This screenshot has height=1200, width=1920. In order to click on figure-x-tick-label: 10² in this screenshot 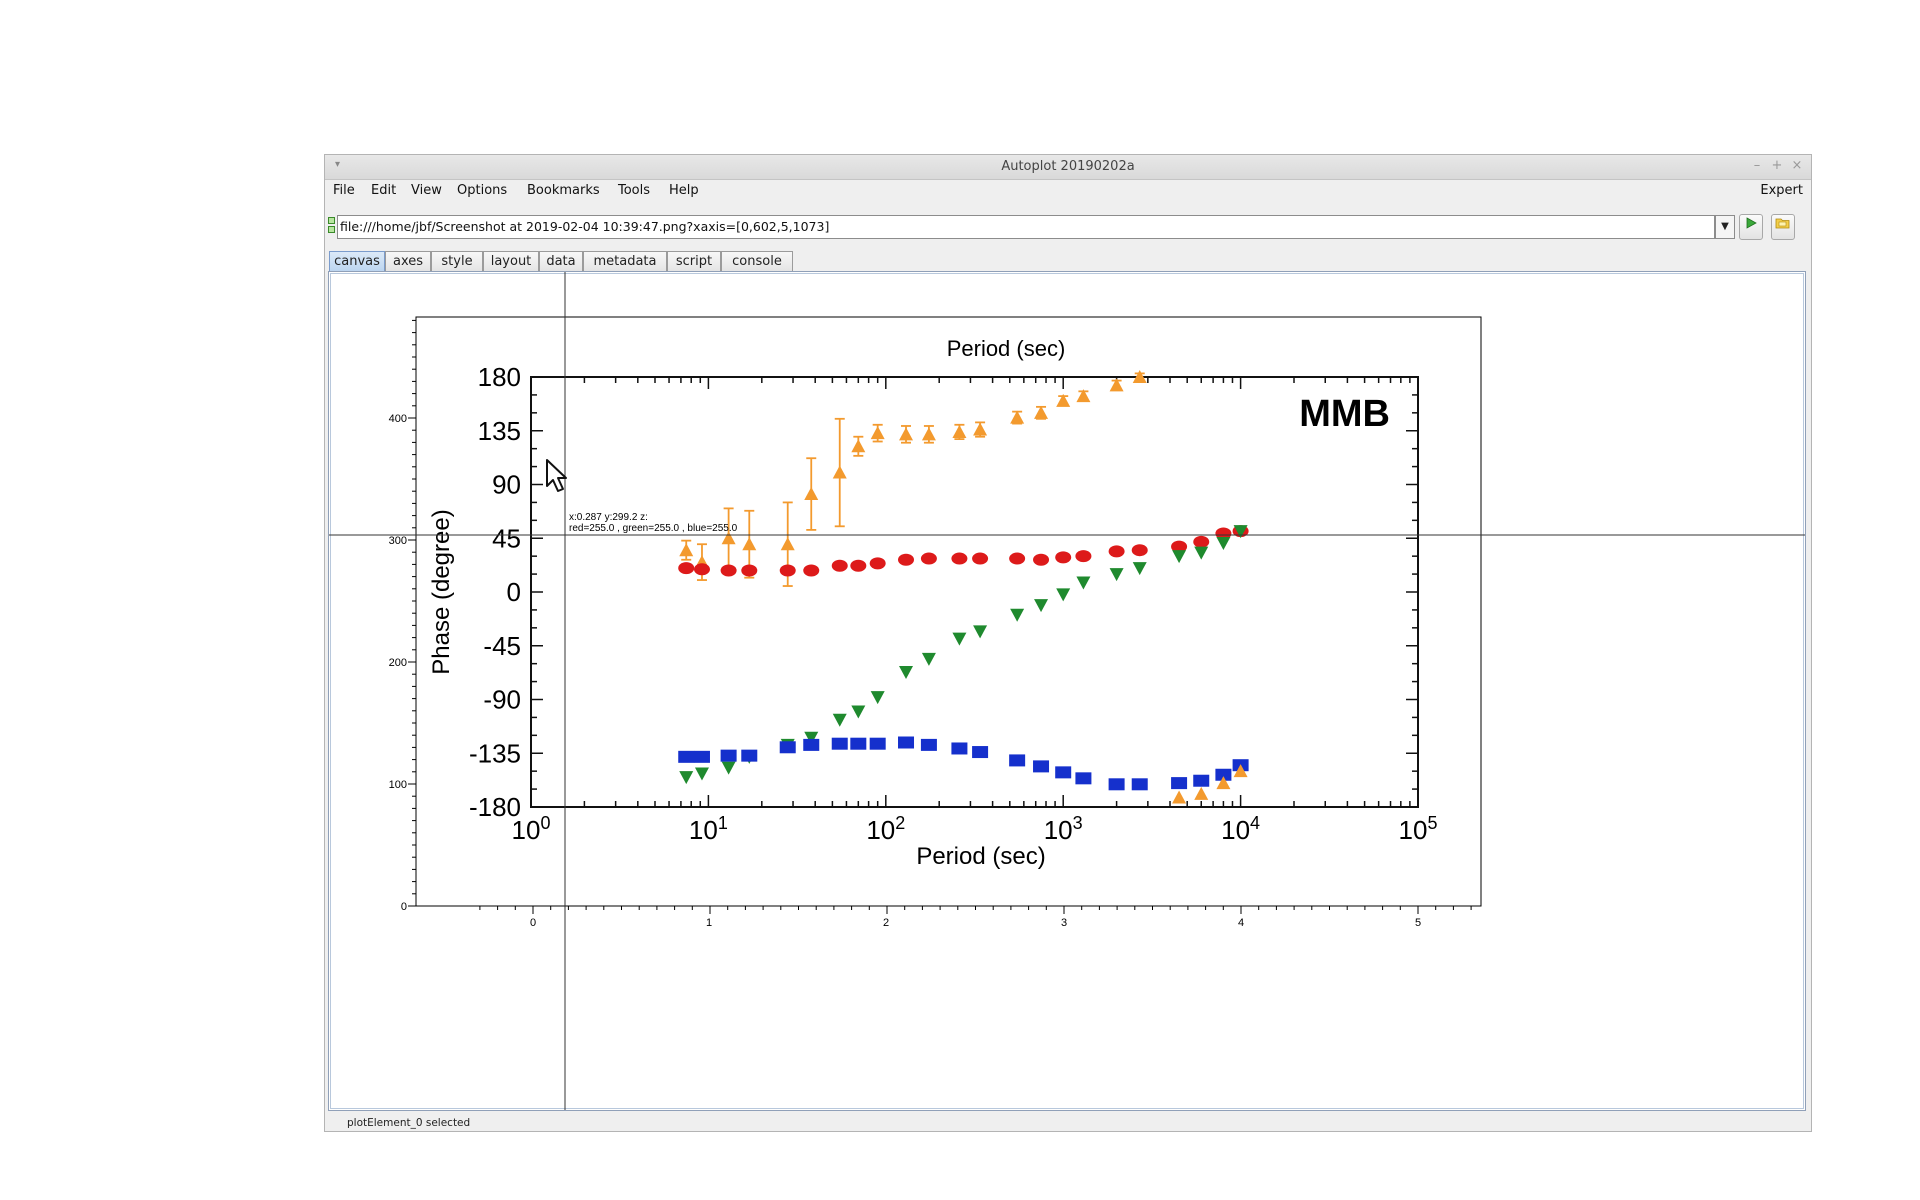, I will do `click(885, 829)`.